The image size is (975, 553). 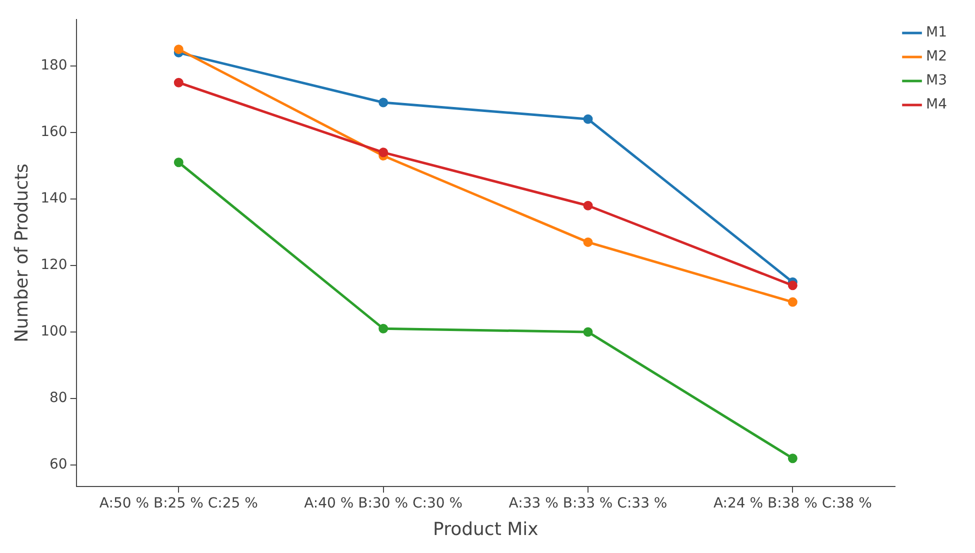 I want to click on y-axis-title: Number of Products, so click(x=21, y=253).